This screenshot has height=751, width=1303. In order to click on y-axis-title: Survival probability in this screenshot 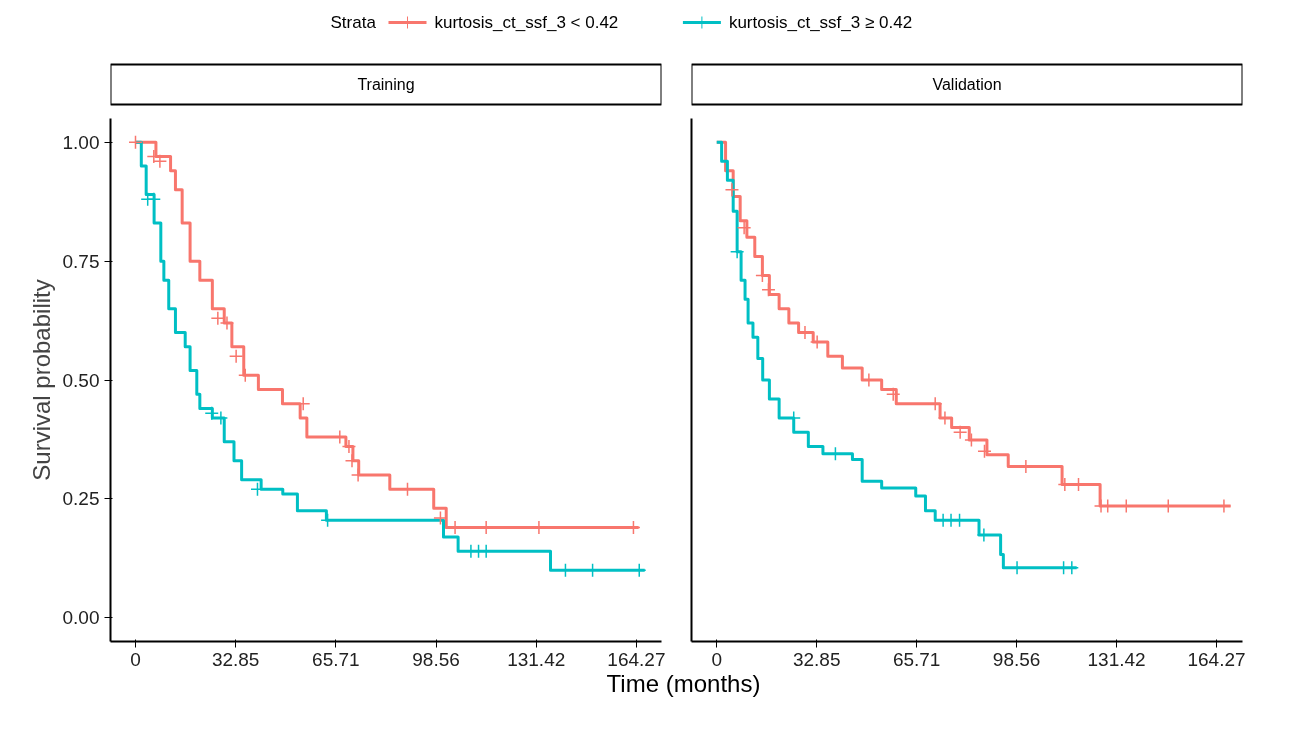, I will do `click(41, 380)`.